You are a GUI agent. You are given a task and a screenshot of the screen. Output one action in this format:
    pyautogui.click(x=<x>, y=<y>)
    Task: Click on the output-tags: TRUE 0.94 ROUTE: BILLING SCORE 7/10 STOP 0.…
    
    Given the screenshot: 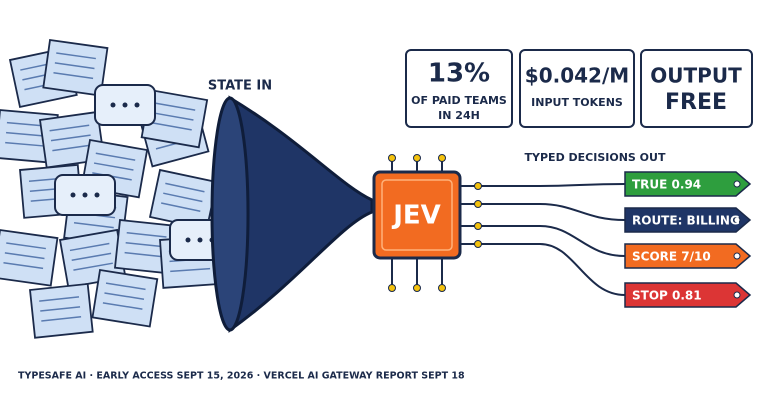 What is the action you would take?
    pyautogui.click(x=688, y=239)
    